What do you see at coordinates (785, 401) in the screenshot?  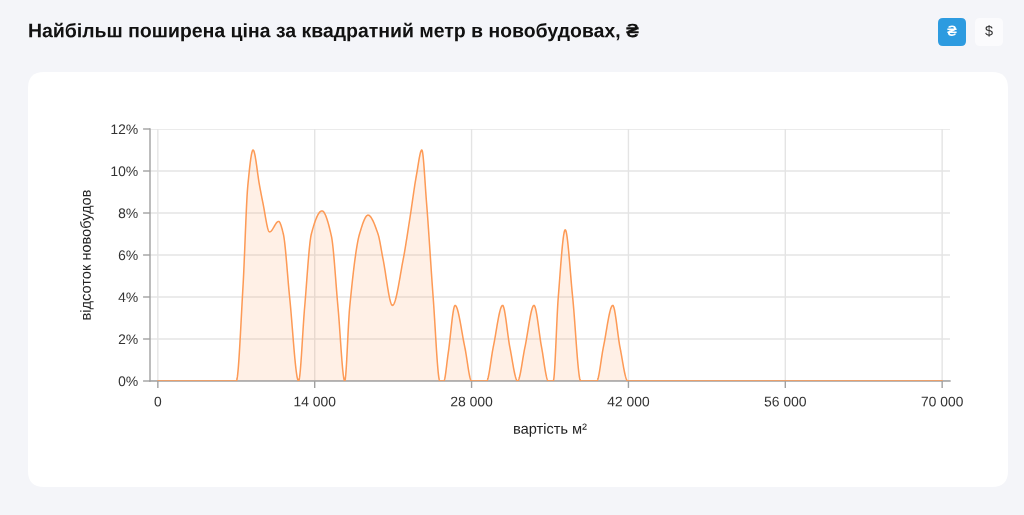 I see `x-tick-label: 56 000` at bounding box center [785, 401].